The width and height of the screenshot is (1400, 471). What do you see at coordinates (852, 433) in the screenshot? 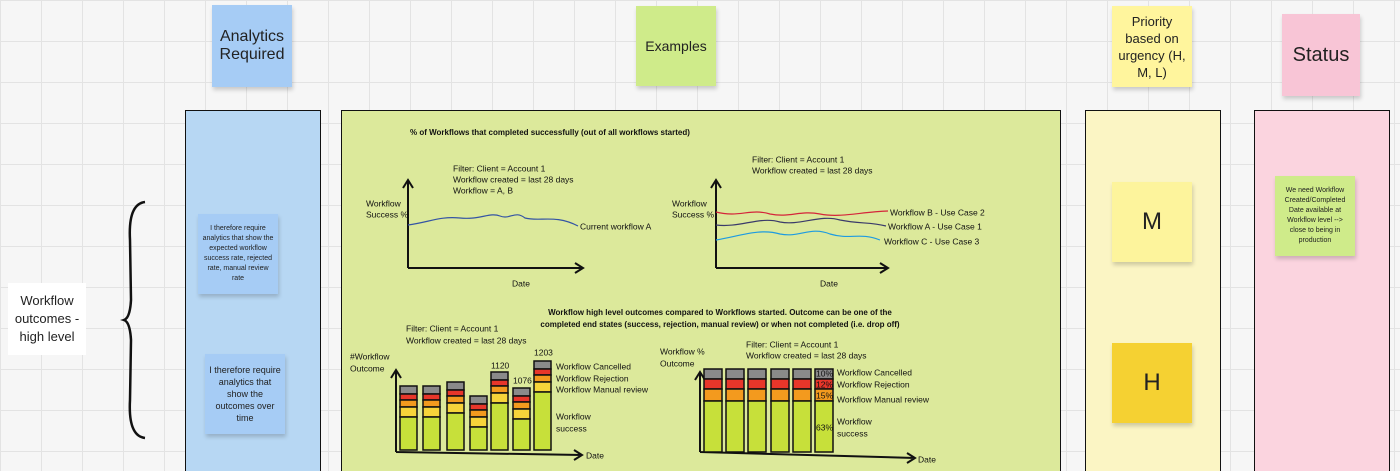
I see `legend-label: success` at bounding box center [852, 433].